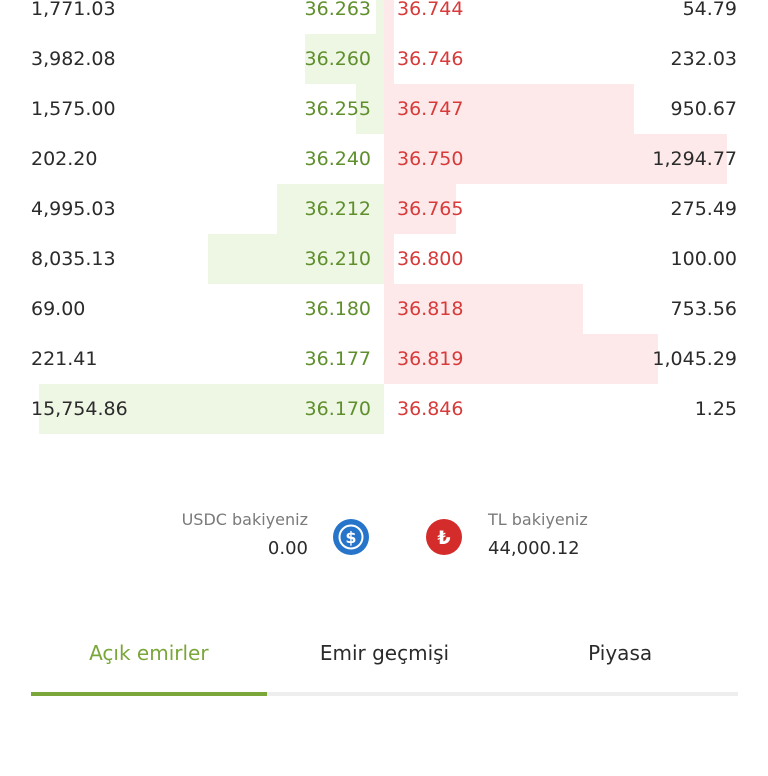 The image size is (768, 776). What do you see at coordinates (337, 359) in the screenshot?
I see `bid-price: 36.177` at bounding box center [337, 359].